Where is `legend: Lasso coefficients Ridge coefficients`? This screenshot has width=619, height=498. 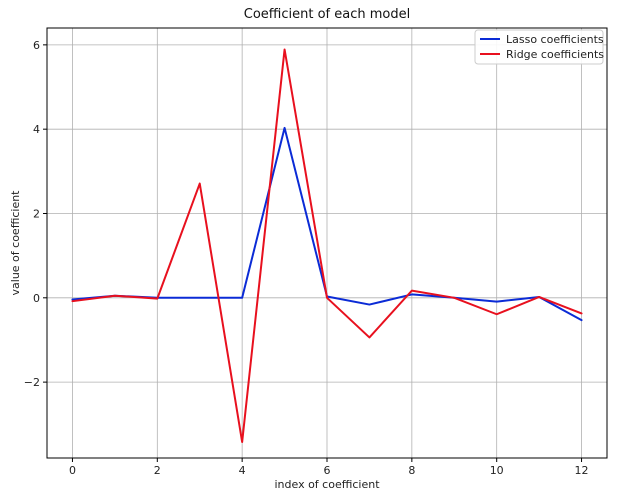
legend: Lasso coefficients Ridge coefficients is located at coordinates (539, 47).